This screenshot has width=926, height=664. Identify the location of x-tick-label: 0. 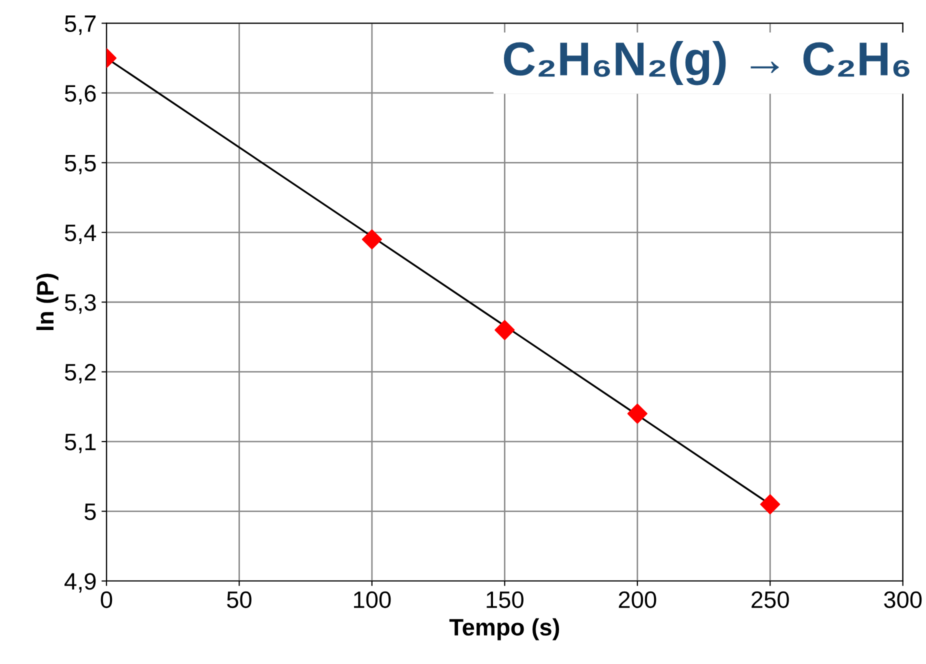
(106, 599).